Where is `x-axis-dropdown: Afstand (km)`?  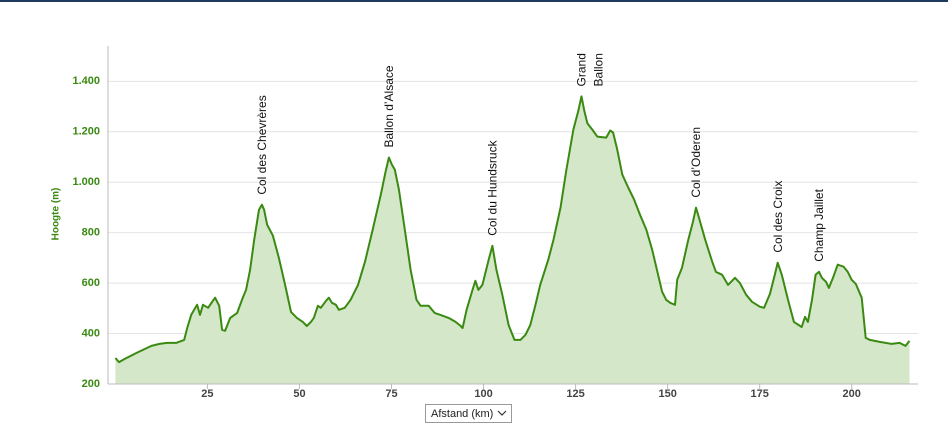
x-axis-dropdown: Afstand (km) is located at coordinates (468, 413).